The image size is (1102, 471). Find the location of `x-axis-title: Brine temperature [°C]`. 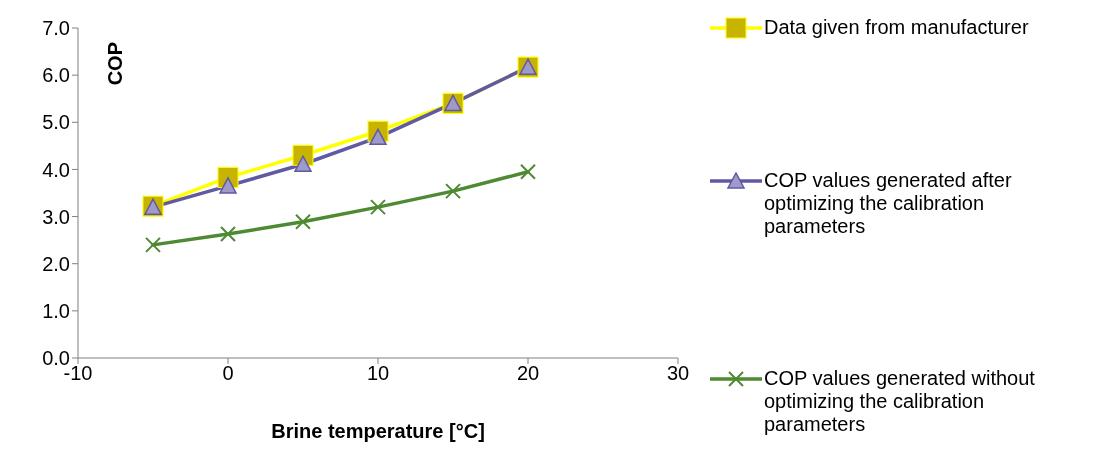

x-axis-title: Brine temperature [°C] is located at coordinates (378, 431).